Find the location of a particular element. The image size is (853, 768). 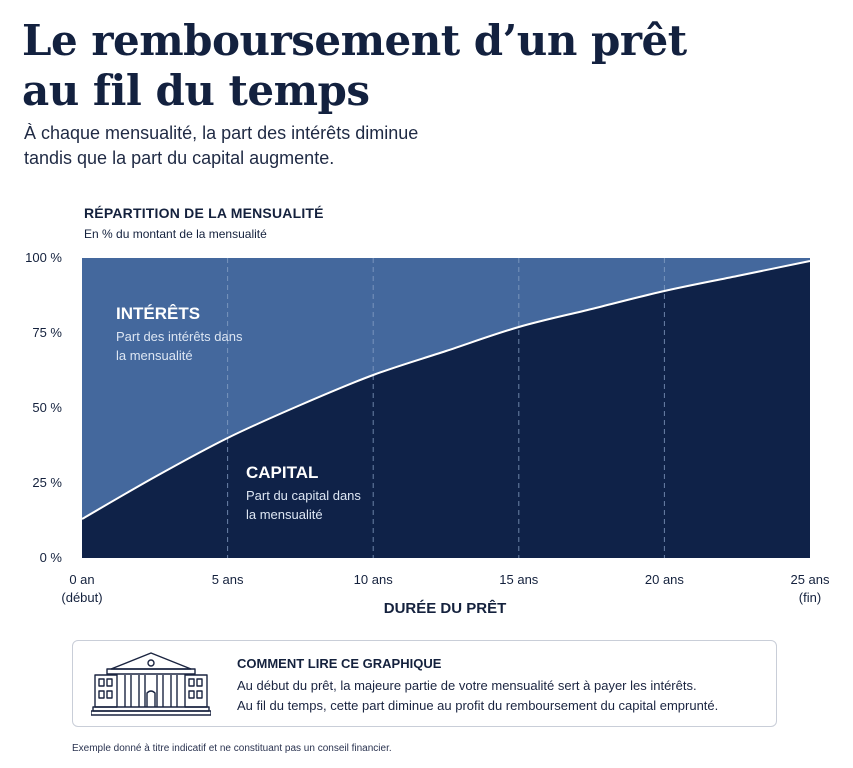

info-heading: COMMENT LIRE CE GRAPHIQUE is located at coordinates (339, 663).